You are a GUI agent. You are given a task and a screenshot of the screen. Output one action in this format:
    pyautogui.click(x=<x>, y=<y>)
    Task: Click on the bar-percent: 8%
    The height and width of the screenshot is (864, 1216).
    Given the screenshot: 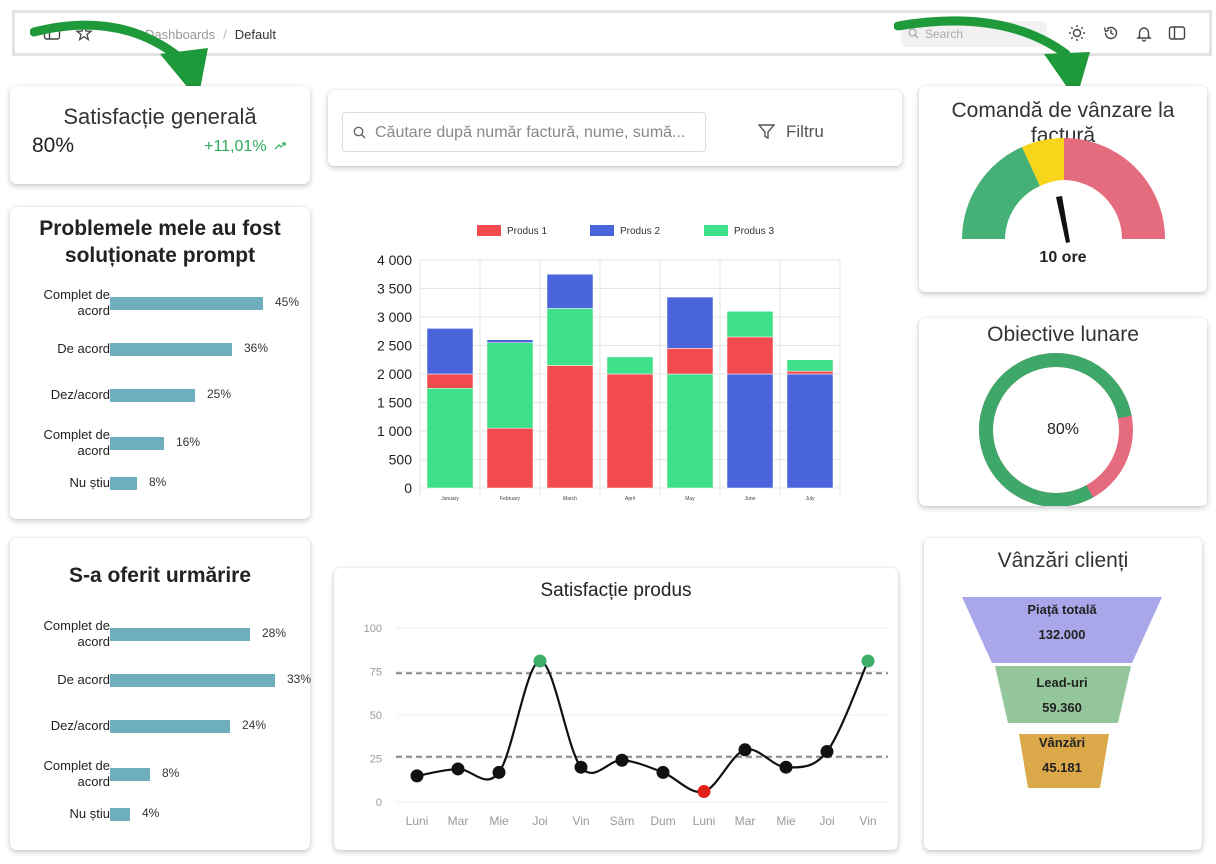 What is the action you would take?
    pyautogui.click(x=158, y=482)
    